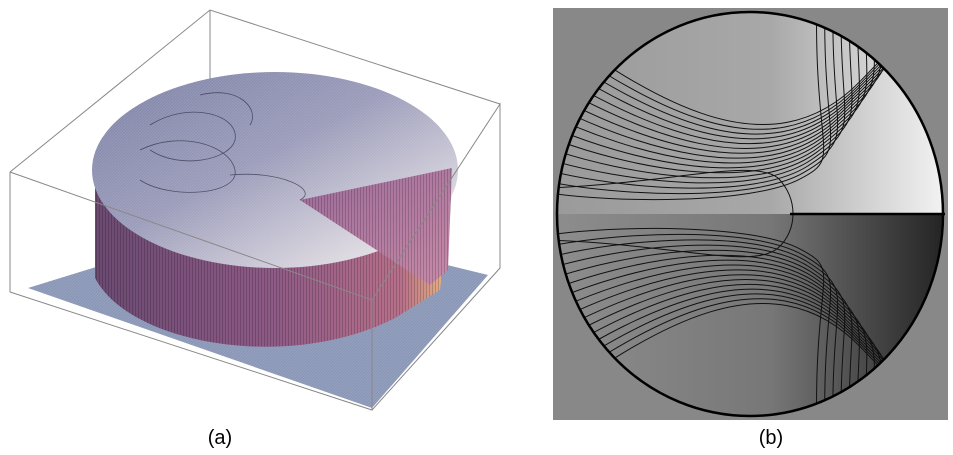 This screenshot has height=455, width=953. What do you see at coordinates (222, 146) in the screenshot?
I see `surface-contours` at bounding box center [222, 146].